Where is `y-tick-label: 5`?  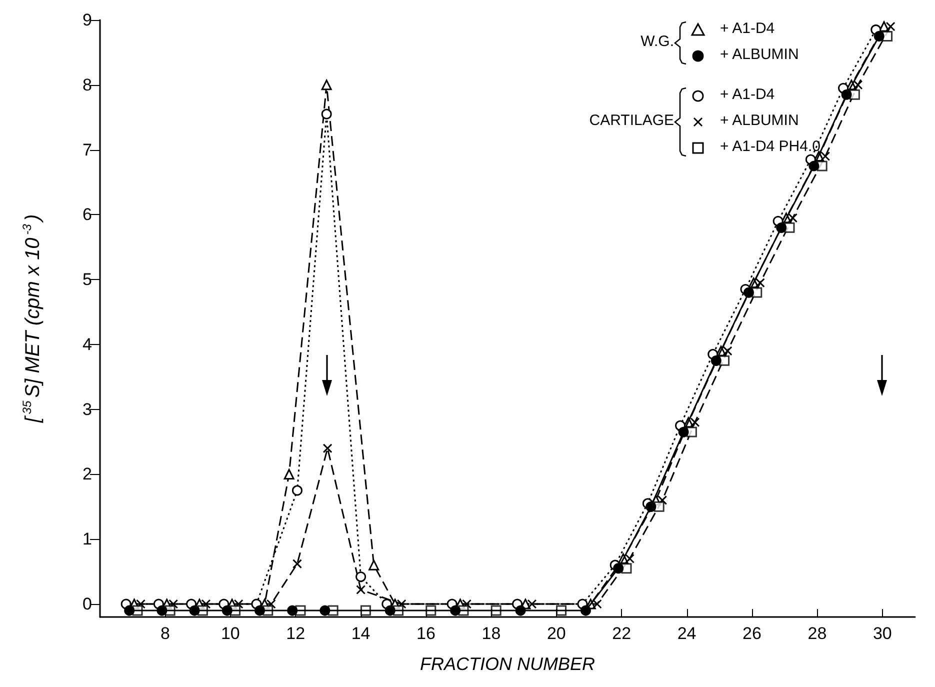
y-tick-label: 5 is located at coordinates (87, 280).